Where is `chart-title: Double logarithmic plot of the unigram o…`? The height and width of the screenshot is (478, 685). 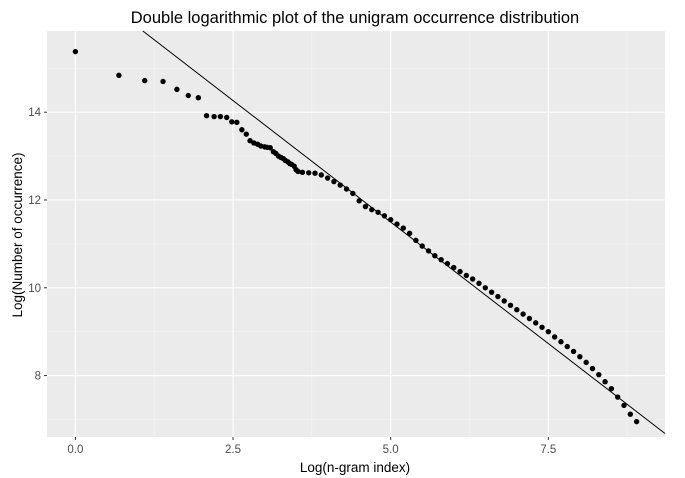
chart-title: Double logarithmic plot of the unigram o… is located at coordinates (355, 18).